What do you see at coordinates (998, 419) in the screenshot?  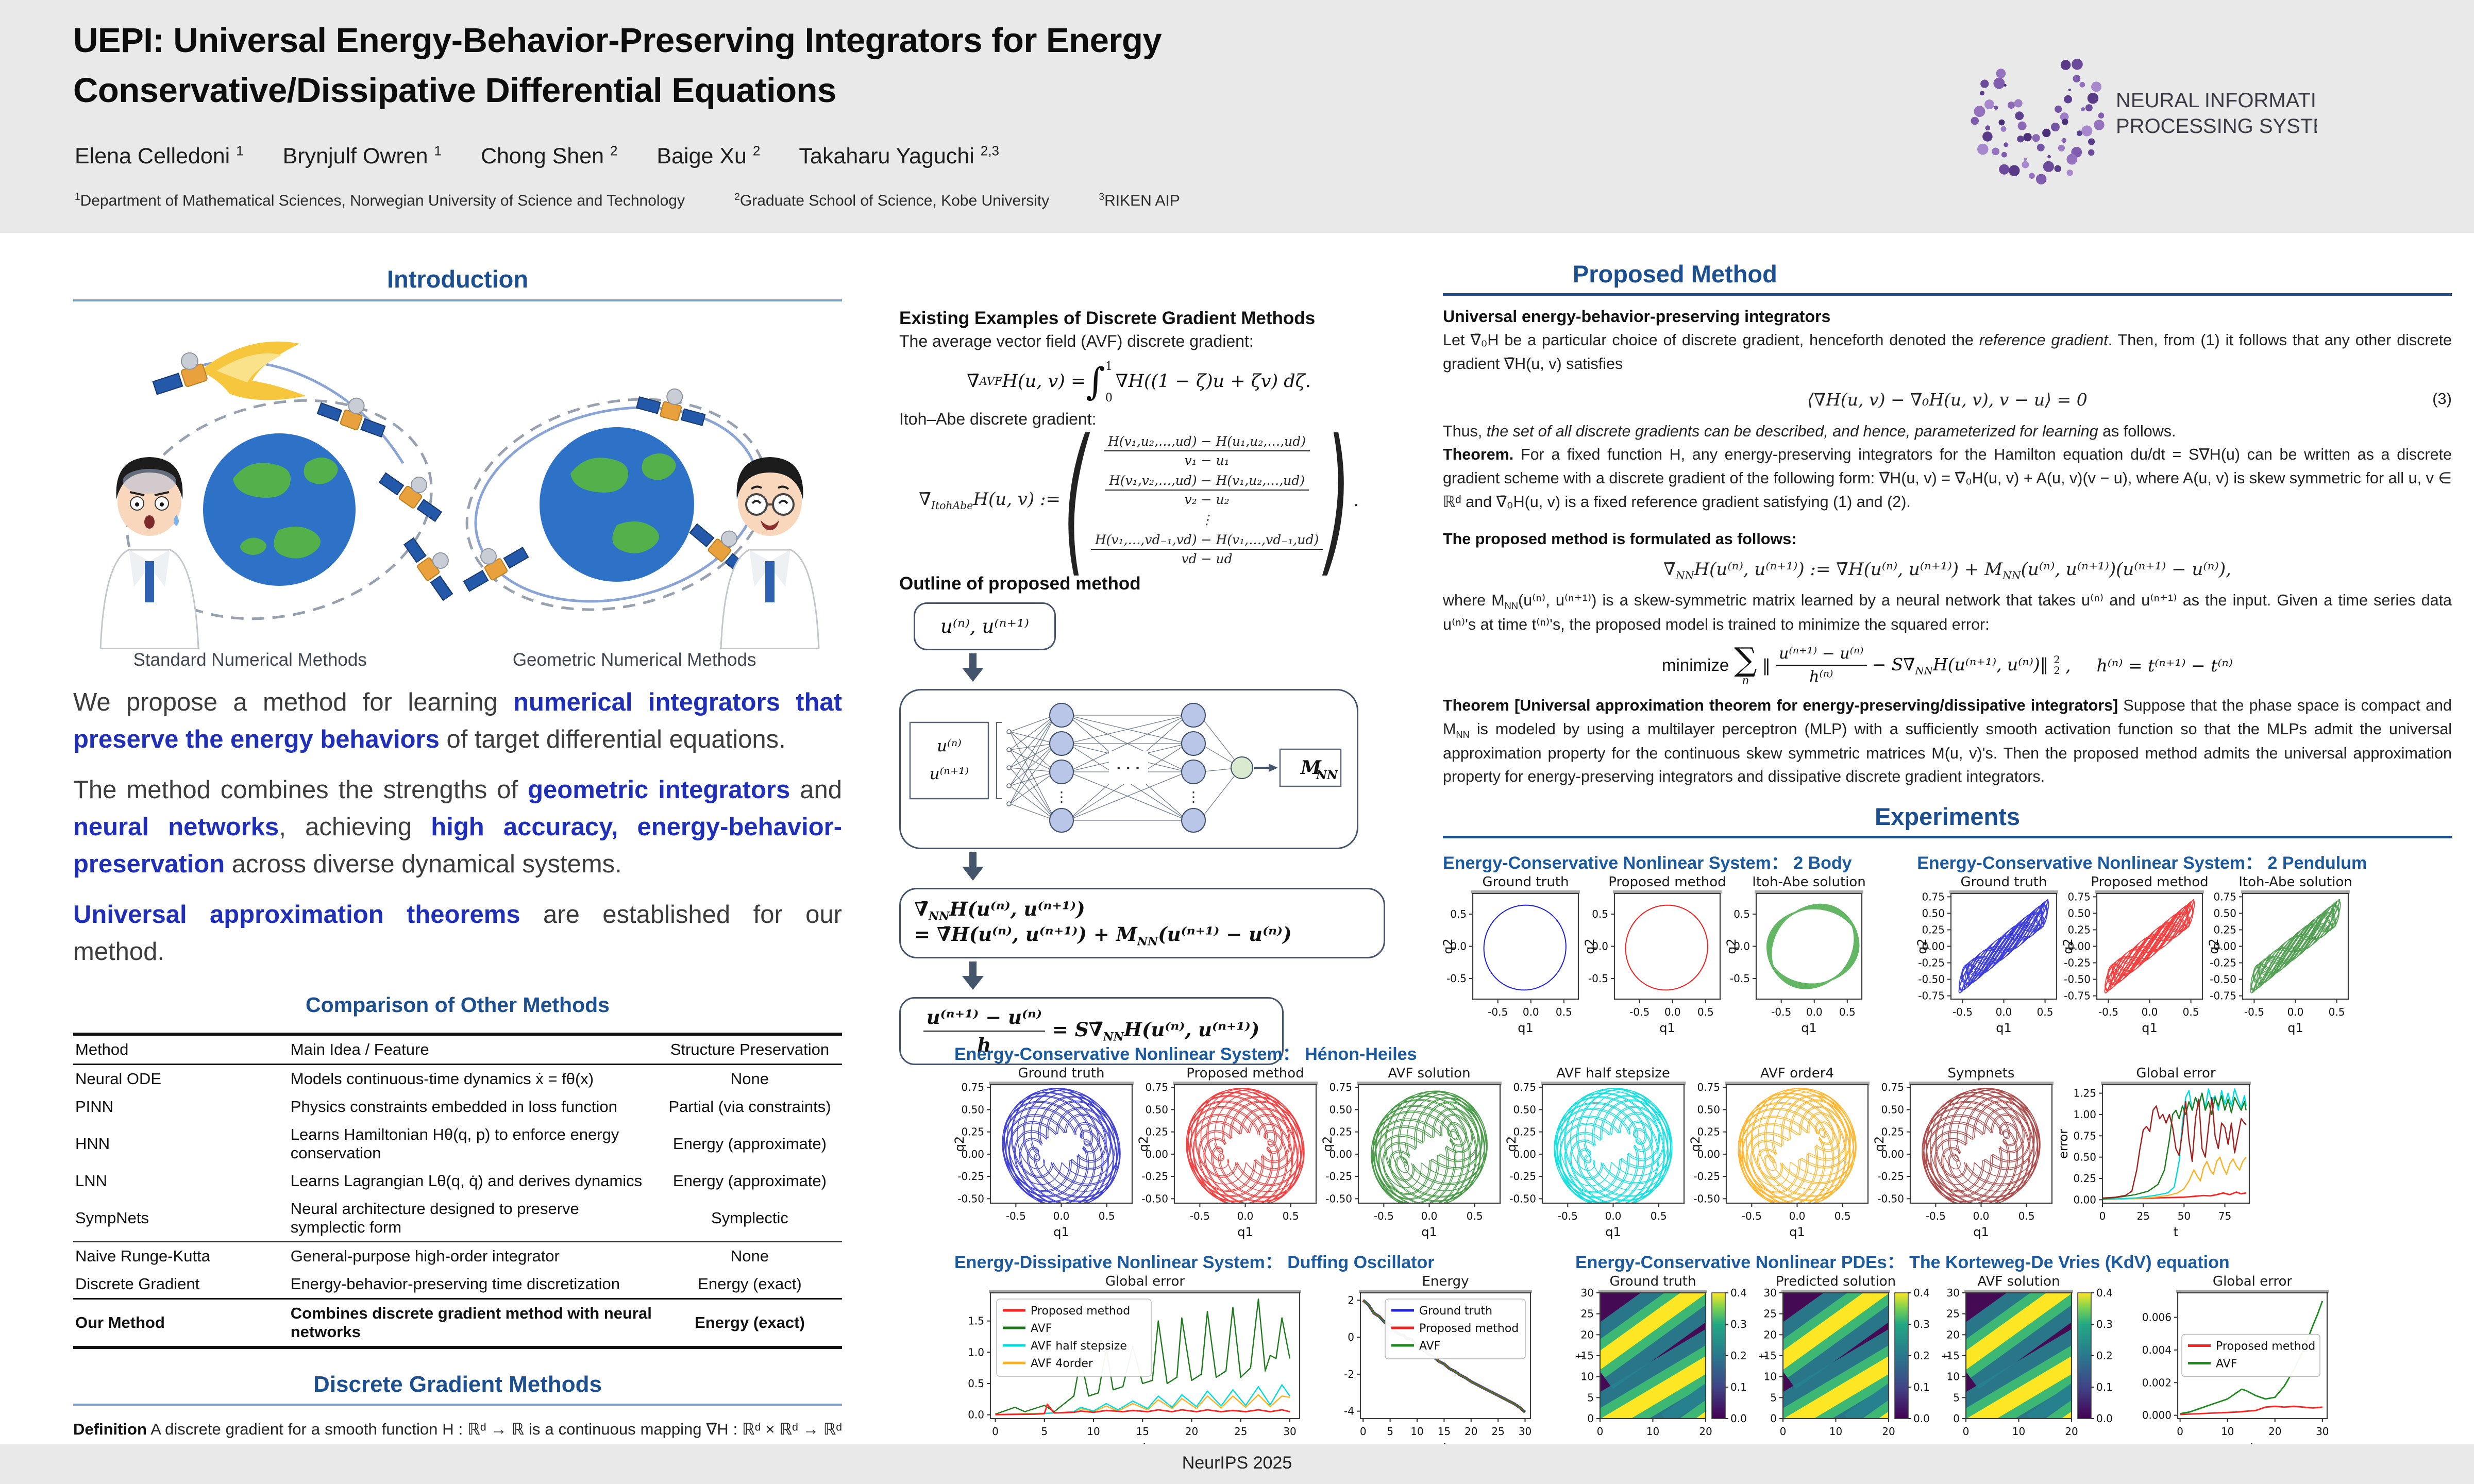 I see `itoh-abe-label: Itoh–Abe discrete gradient:` at bounding box center [998, 419].